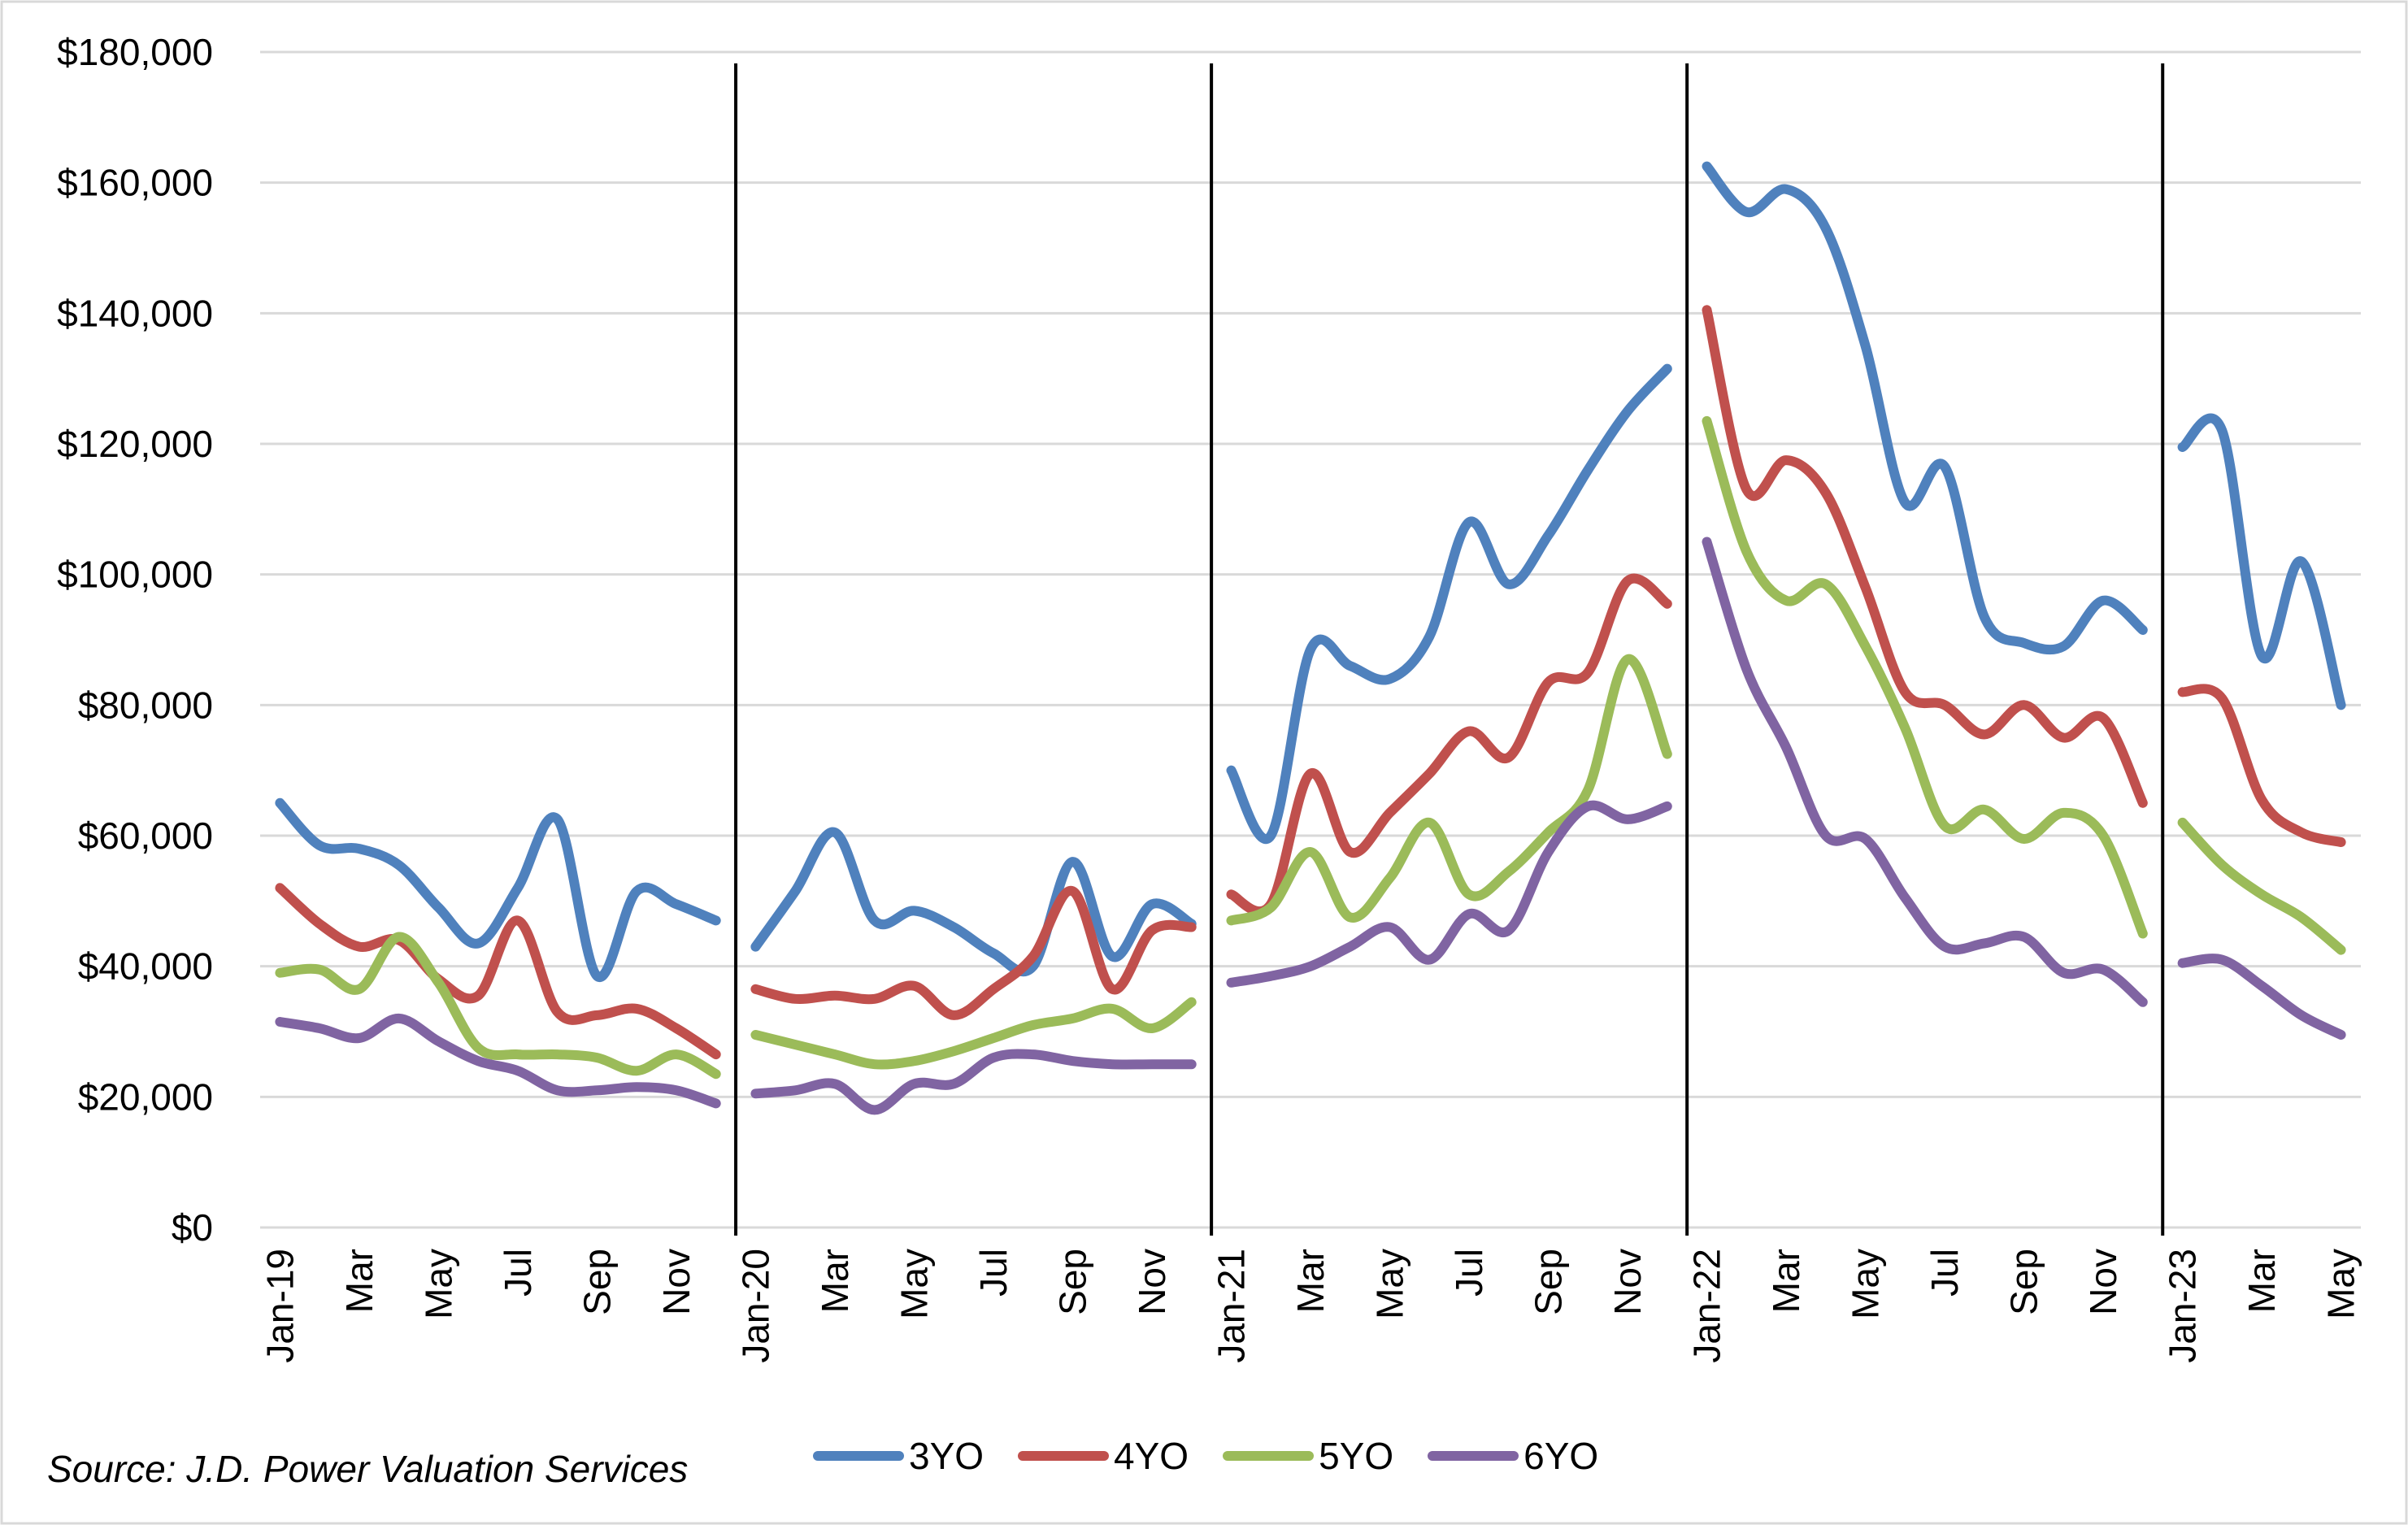  What do you see at coordinates (1231, 1306) in the screenshot?
I see `x-tick-label: Jan-21` at bounding box center [1231, 1306].